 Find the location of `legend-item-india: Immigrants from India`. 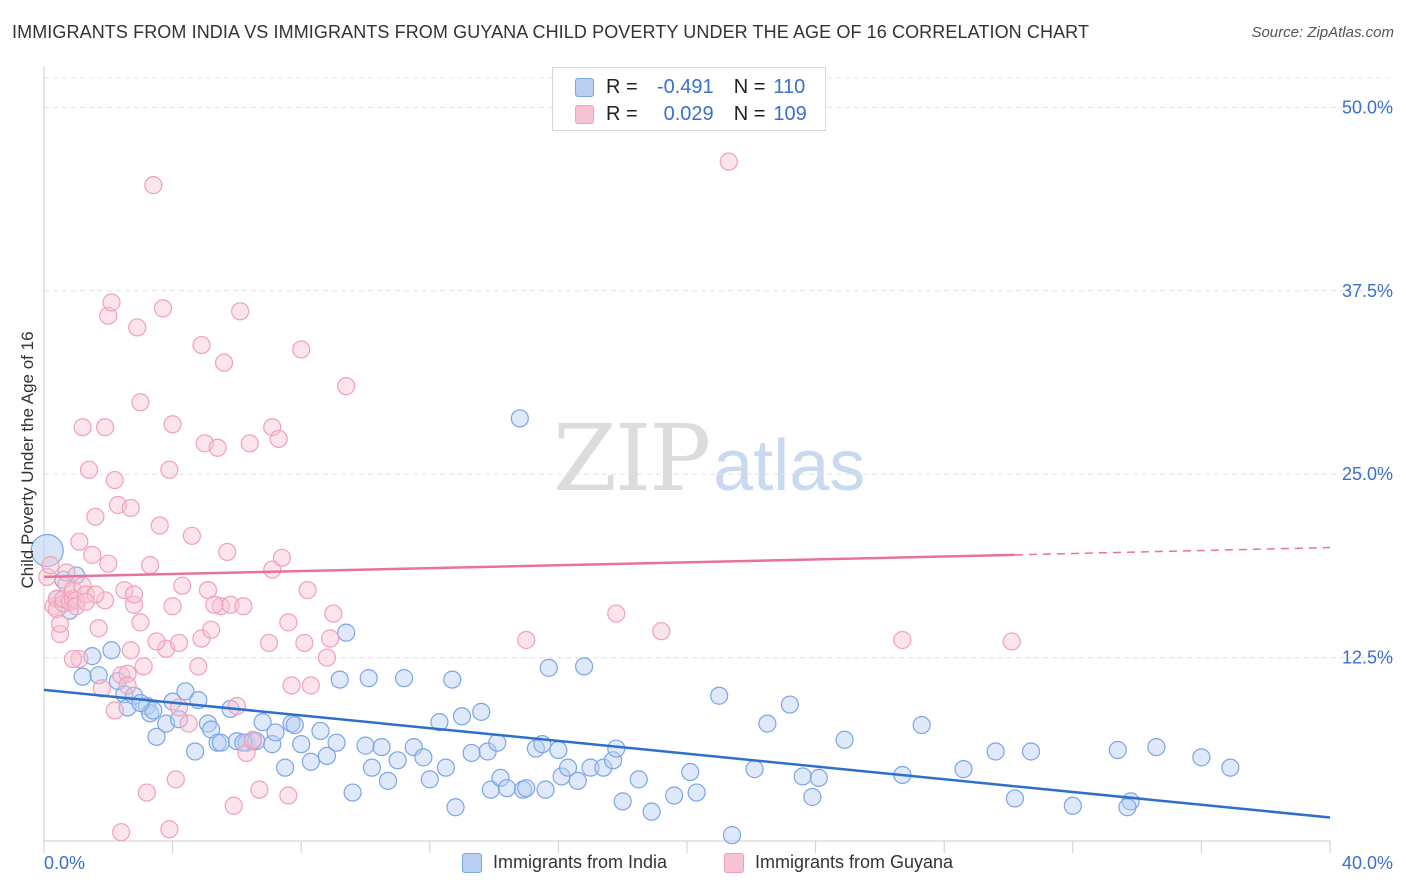

legend-item-india: Immigrants from India is located at coordinates (564, 862).